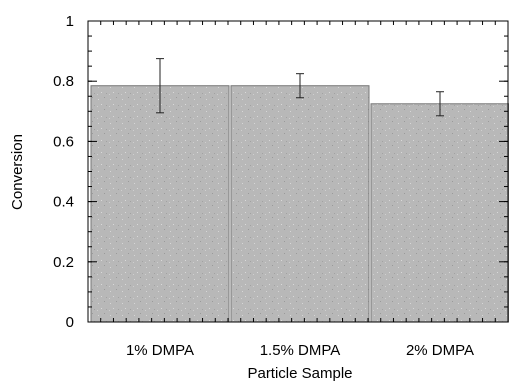  Describe the element at coordinates (160, 350) in the screenshot. I see `x-category-label-1: 1% DMPA` at that location.